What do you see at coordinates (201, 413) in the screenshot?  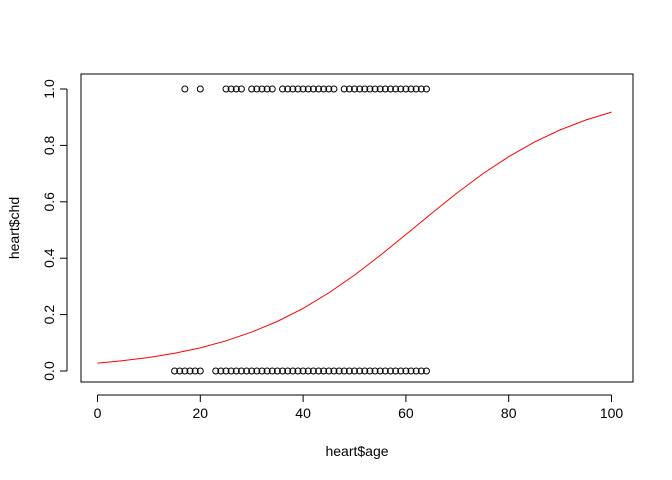 I see `x-tick-label: 20` at bounding box center [201, 413].